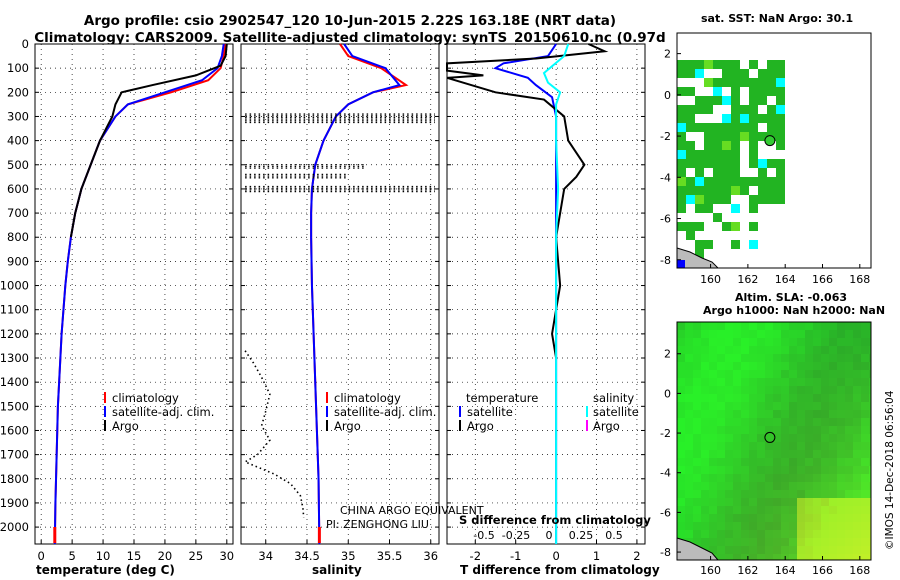 Image resolution: width=900 pixels, height=580 pixels. I want to click on x-tick-label: 162, so click(747, 570).